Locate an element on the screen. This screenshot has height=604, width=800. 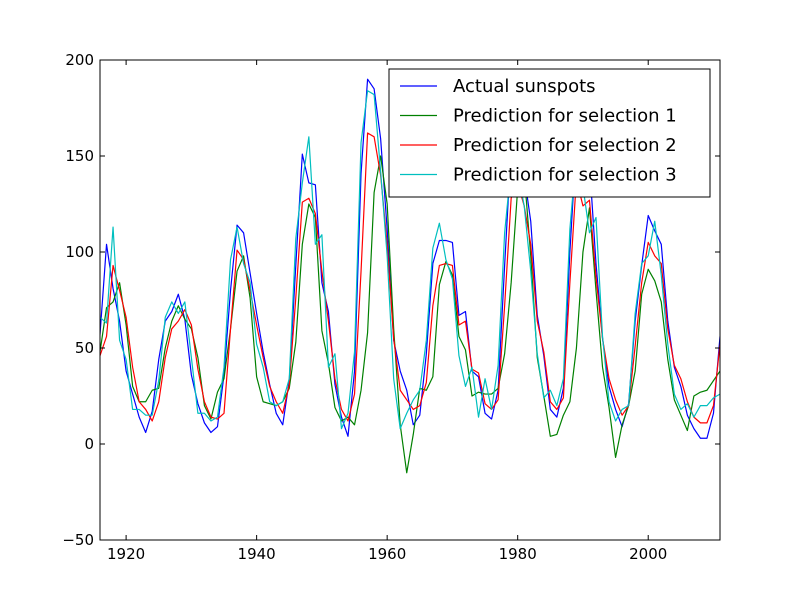
legend-box is located at coordinates (549, 133).